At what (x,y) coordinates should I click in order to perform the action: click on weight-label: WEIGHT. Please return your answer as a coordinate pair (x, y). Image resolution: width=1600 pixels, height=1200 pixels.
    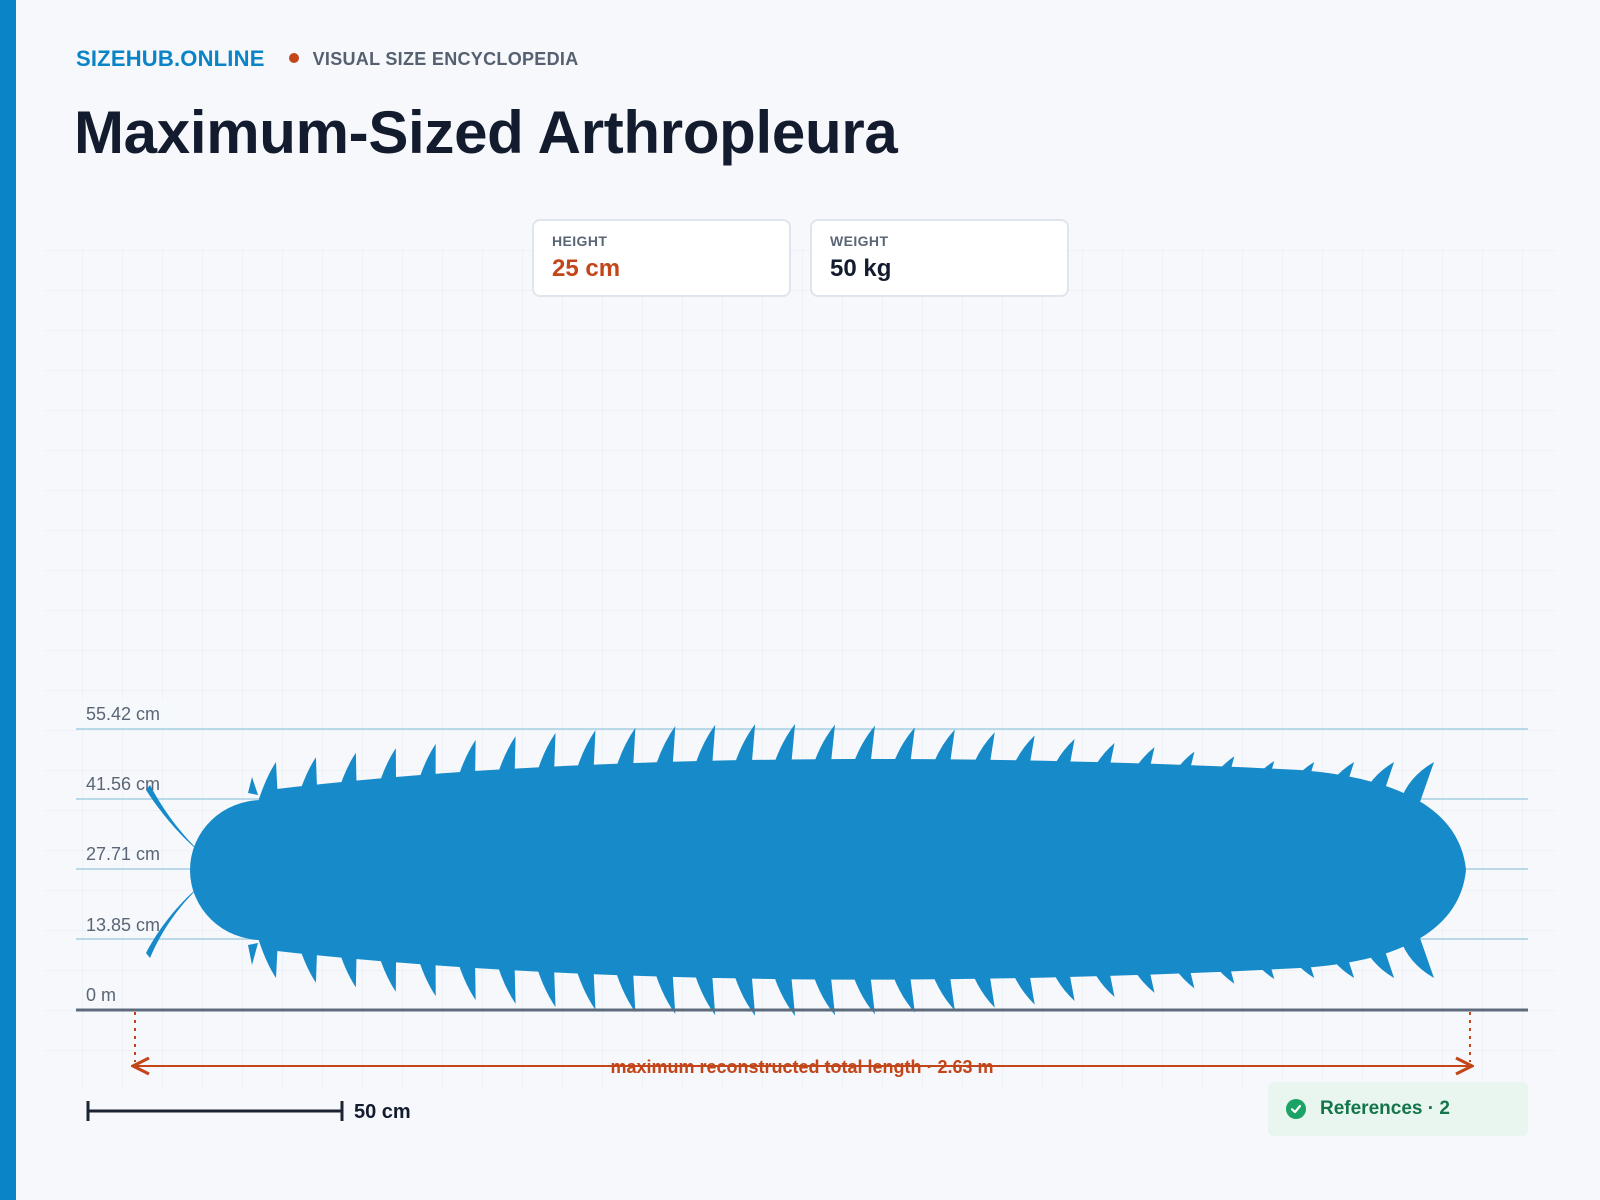
    Looking at the image, I should click on (859, 241).